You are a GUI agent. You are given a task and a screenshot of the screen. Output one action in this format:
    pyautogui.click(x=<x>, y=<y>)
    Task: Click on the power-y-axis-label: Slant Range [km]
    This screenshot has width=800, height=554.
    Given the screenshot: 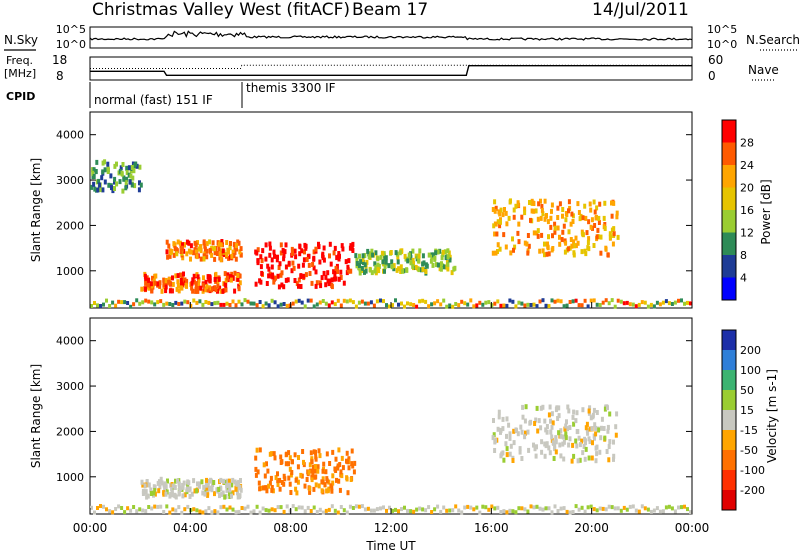 What is the action you would take?
    pyautogui.click(x=36, y=210)
    